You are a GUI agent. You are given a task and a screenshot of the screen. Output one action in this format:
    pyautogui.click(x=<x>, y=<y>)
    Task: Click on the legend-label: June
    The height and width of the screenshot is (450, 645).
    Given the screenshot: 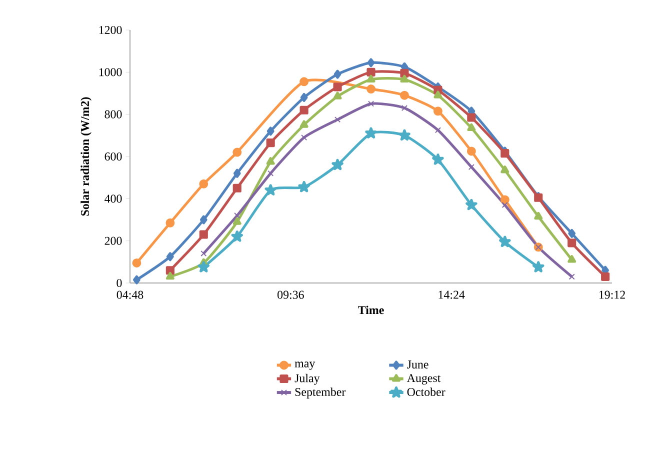 What is the action you would take?
    pyautogui.click(x=417, y=364)
    